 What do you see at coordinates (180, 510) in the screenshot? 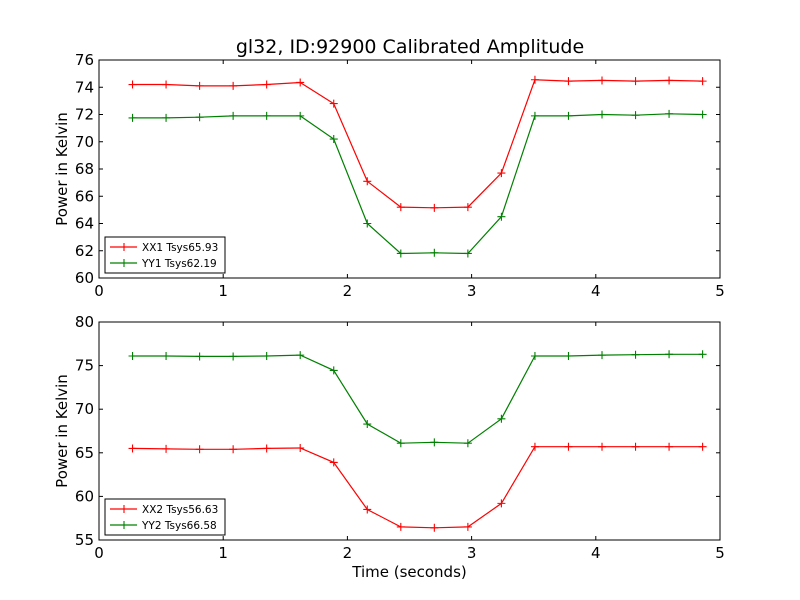
I see `legend-label: XX2 Tsys56.63` at bounding box center [180, 510].